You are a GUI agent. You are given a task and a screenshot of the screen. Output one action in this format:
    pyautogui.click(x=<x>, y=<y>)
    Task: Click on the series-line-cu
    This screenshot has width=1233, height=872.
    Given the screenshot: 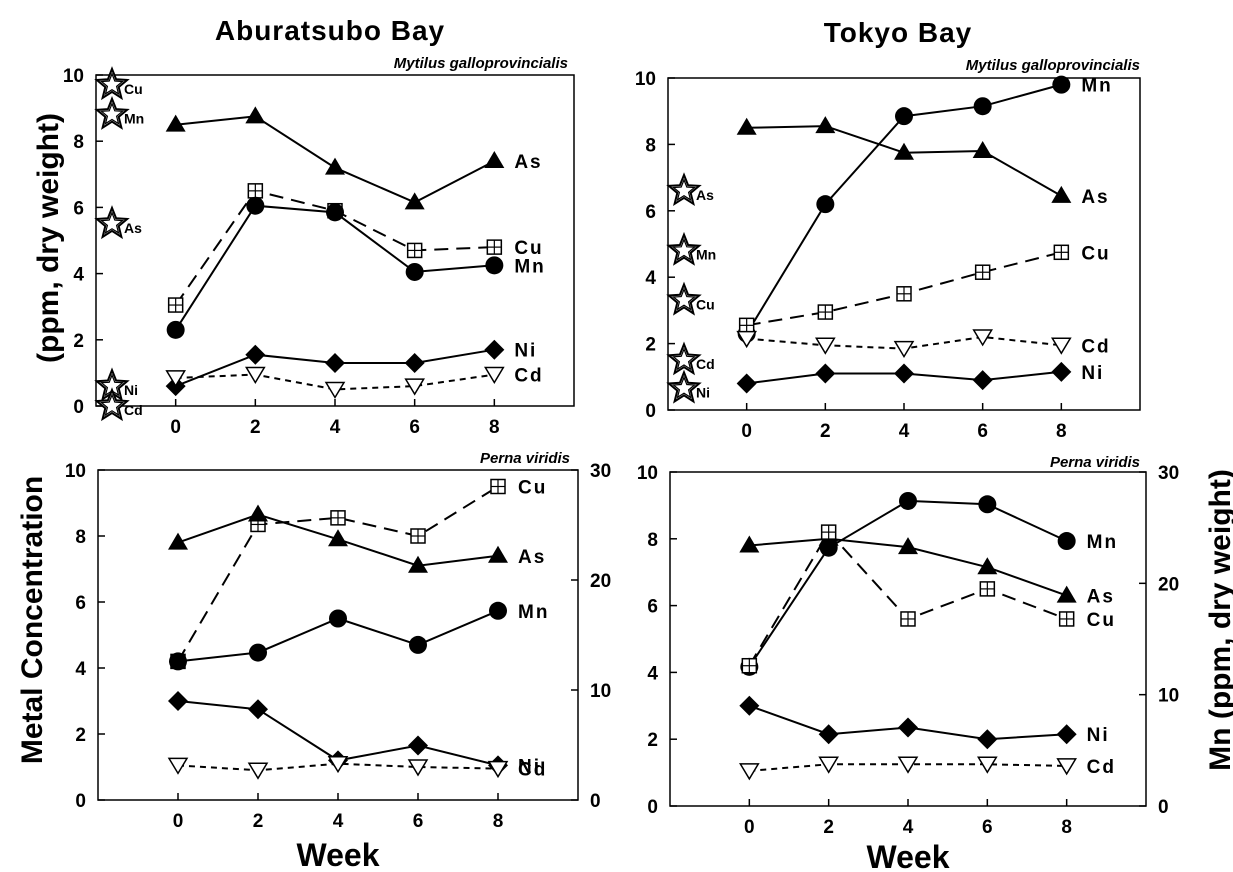 What is the action you would take?
    pyautogui.click(x=338, y=573)
    